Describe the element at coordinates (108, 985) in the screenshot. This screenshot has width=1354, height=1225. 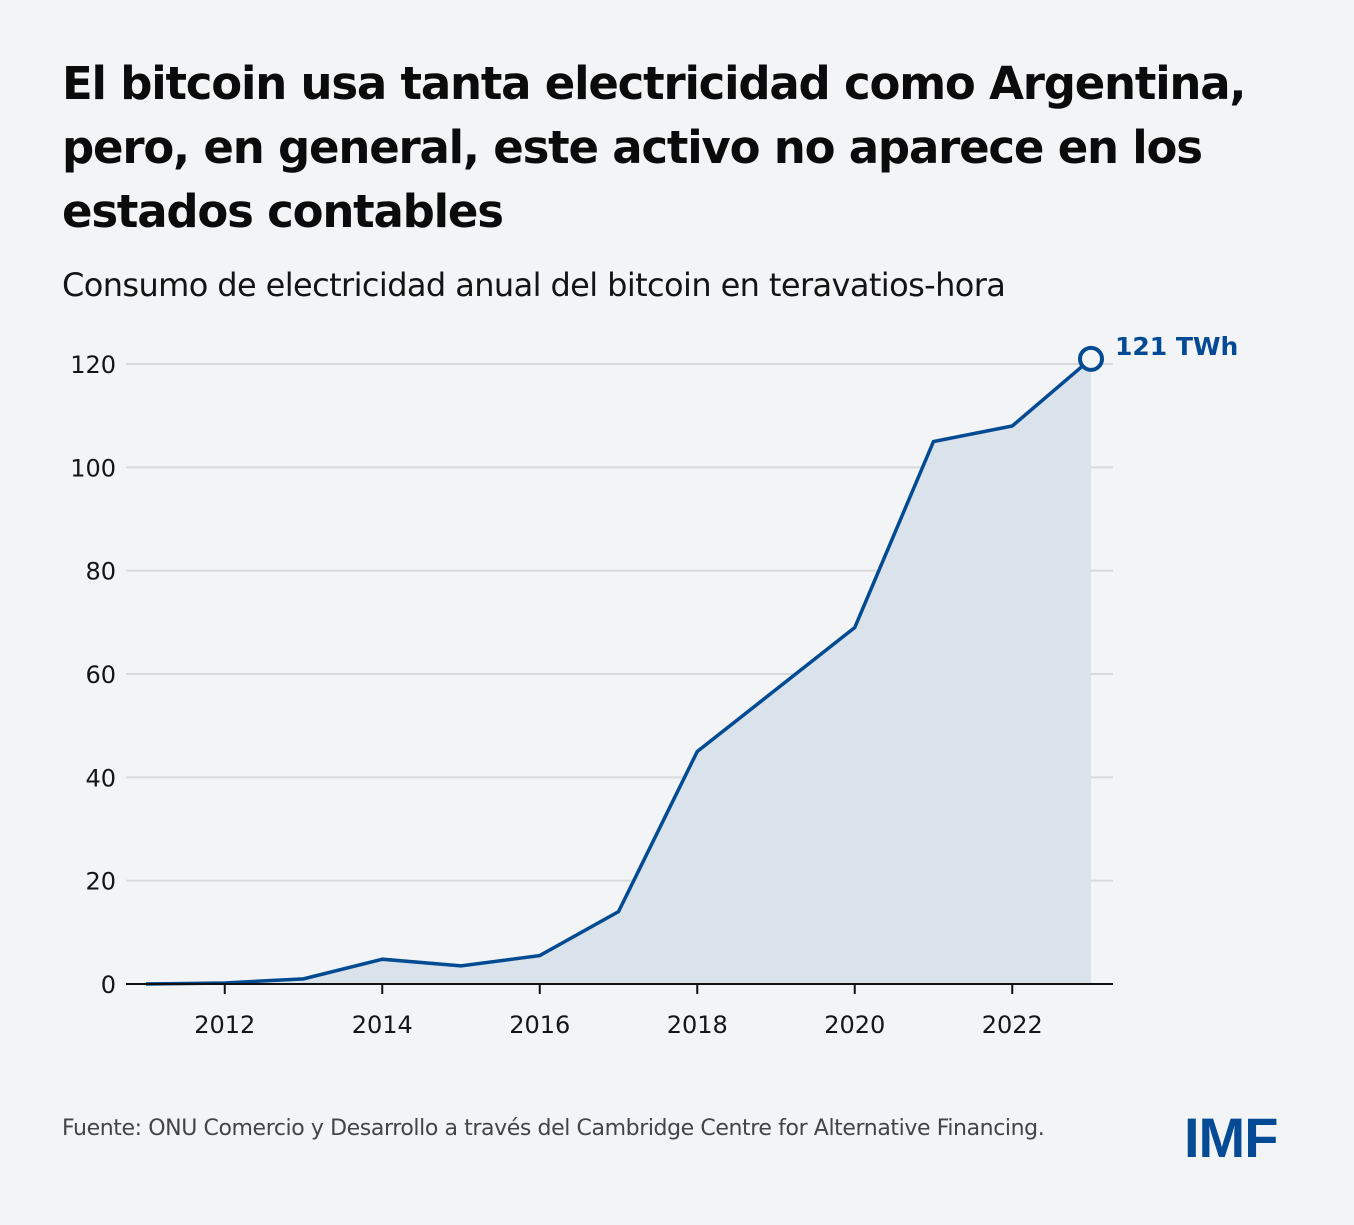
I see `y-tick-label: 0` at that location.